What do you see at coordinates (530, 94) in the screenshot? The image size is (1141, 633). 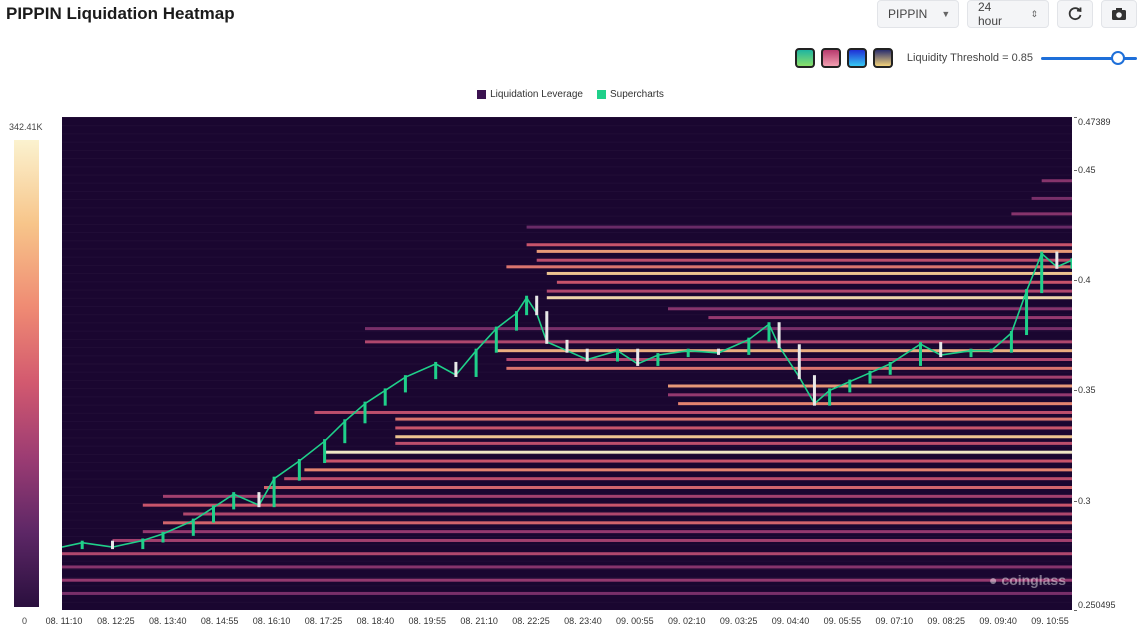 I see `legend-item-liquidation-leverage: Liquidation Leverage` at bounding box center [530, 94].